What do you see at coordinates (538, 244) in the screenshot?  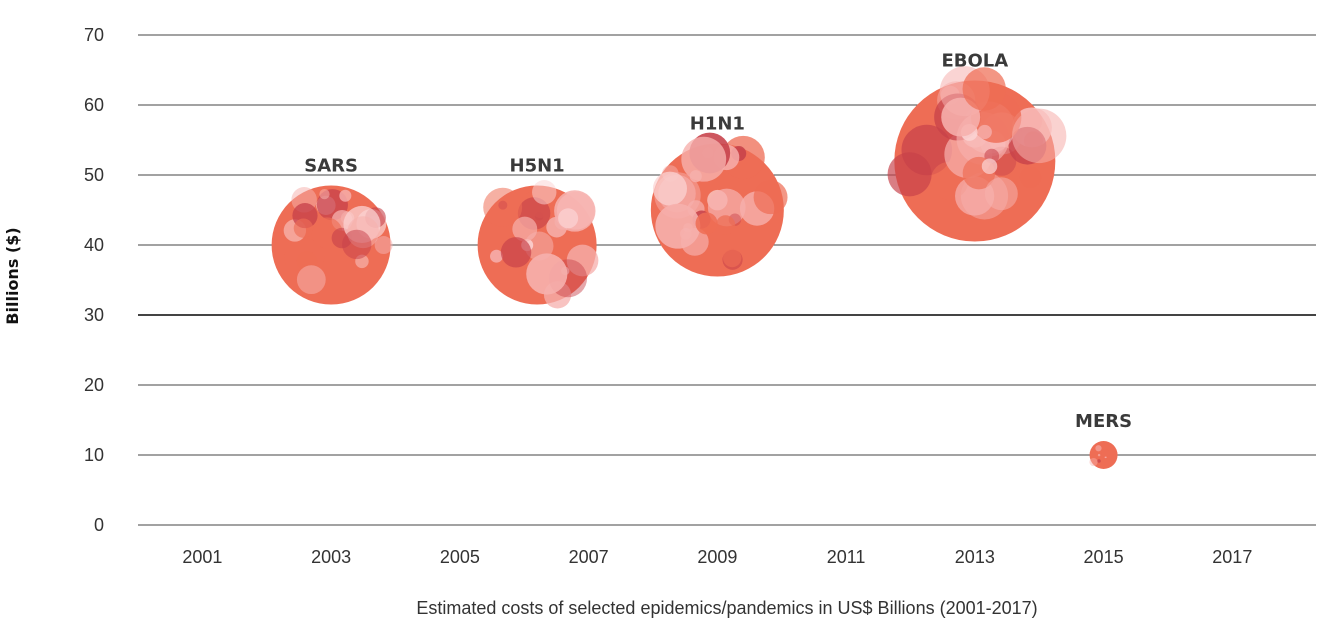 I see `bubble-h5n1` at bounding box center [538, 244].